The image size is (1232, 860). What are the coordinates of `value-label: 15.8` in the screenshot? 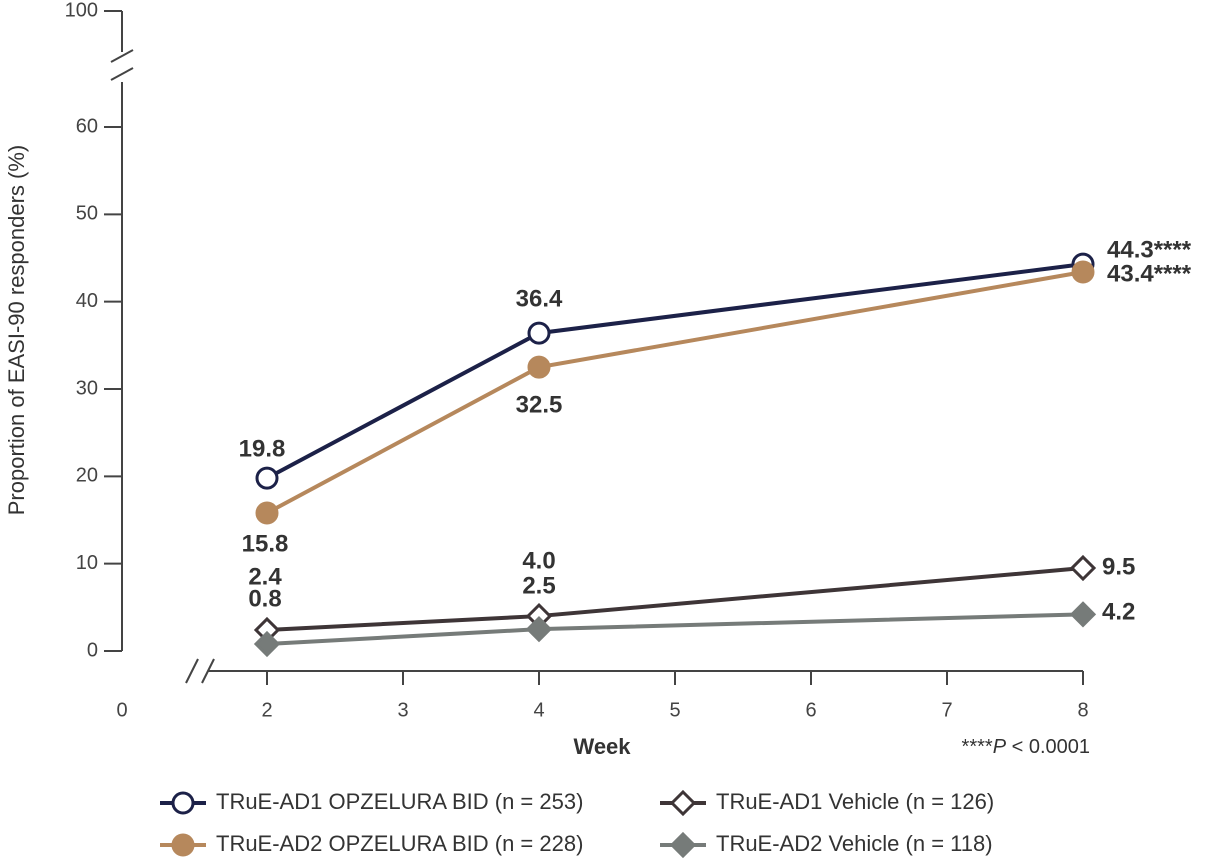 It's located at (265, 543).